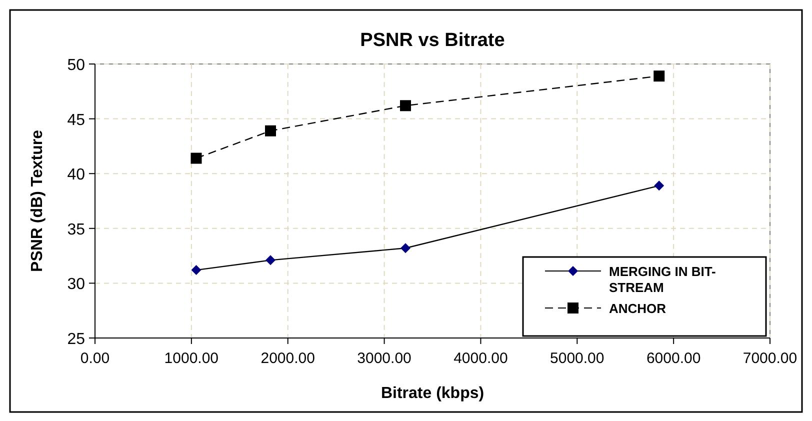  I want to click on legend-label: ANCHOR, so click(638, 308).